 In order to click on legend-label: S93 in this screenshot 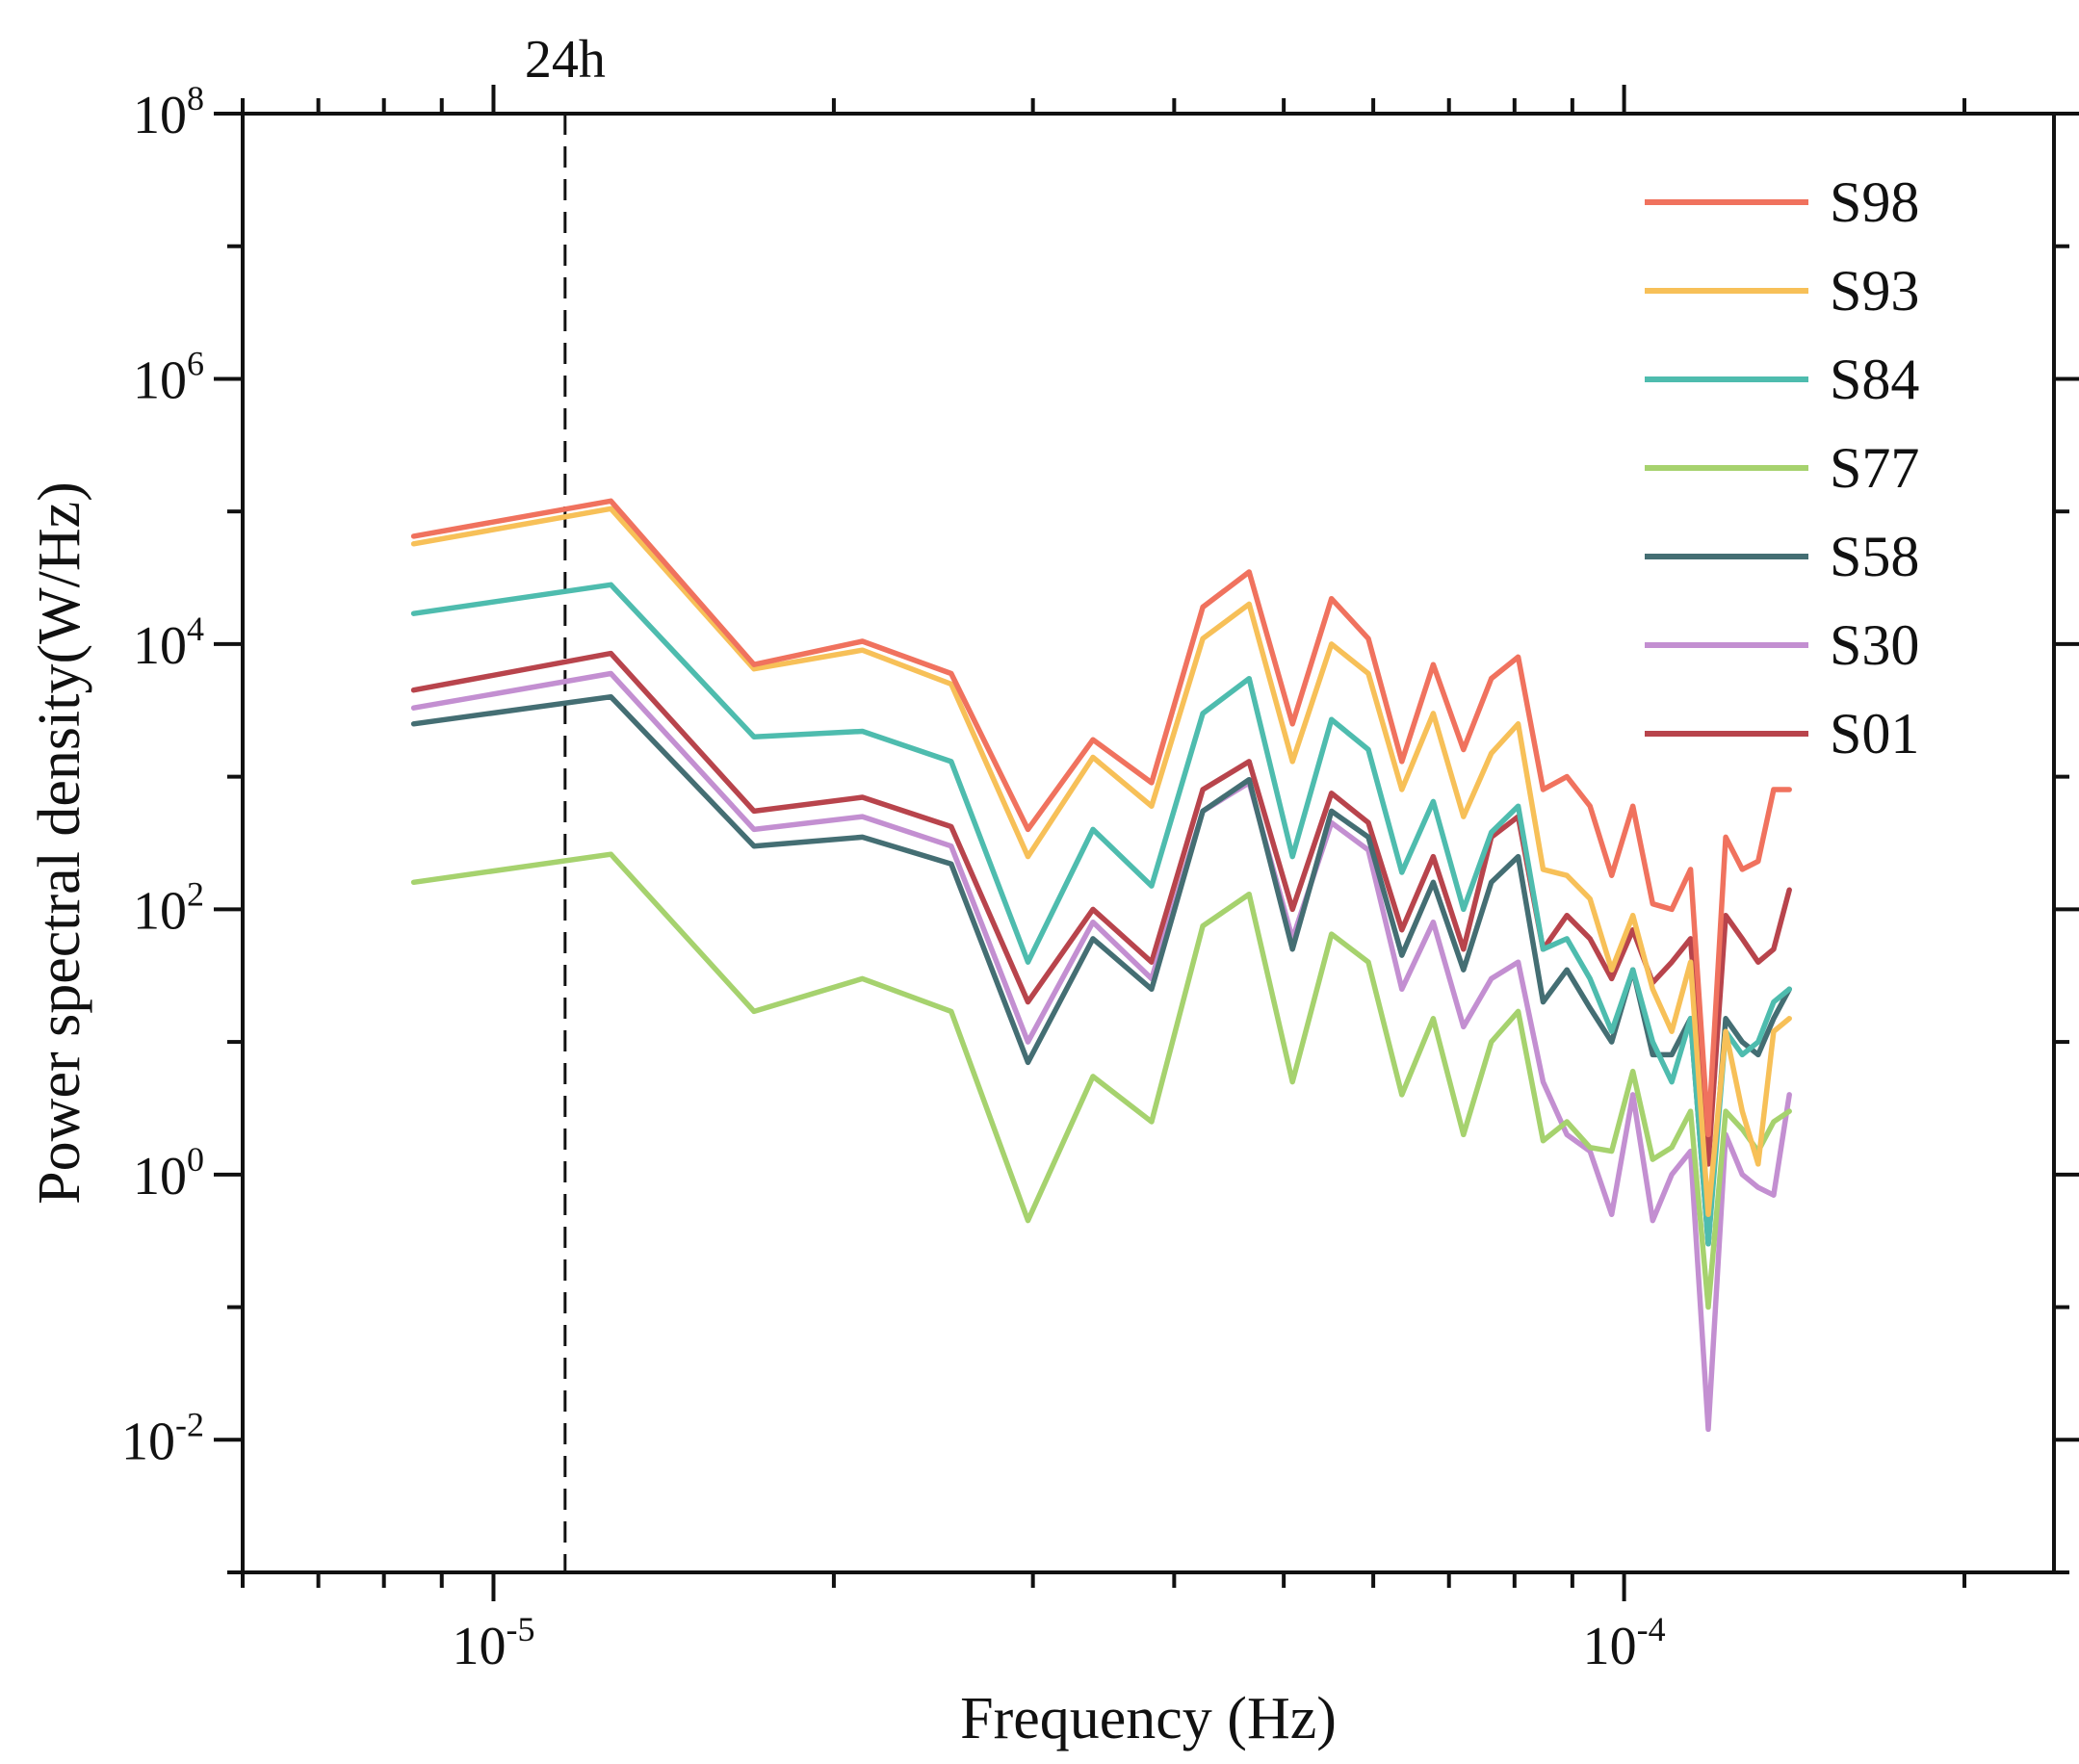, I will do `click(1874, 291)`.